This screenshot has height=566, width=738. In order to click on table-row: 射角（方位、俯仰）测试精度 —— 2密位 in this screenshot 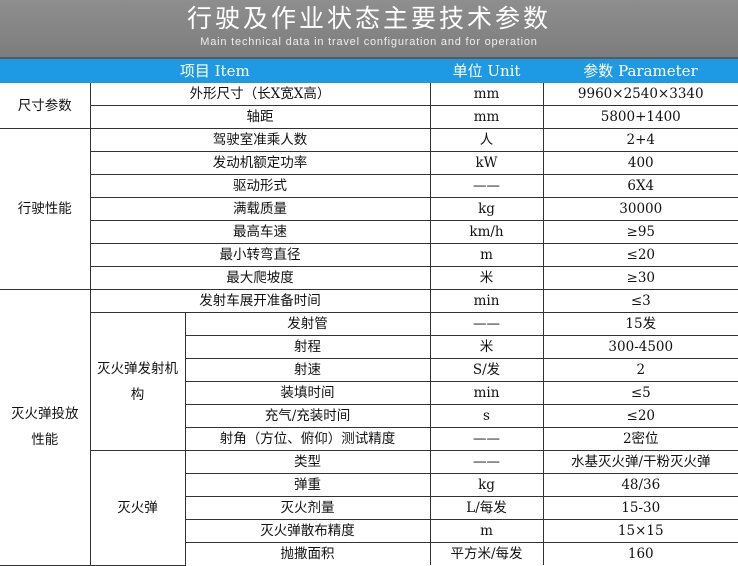, I will do `click(369, 439)`.